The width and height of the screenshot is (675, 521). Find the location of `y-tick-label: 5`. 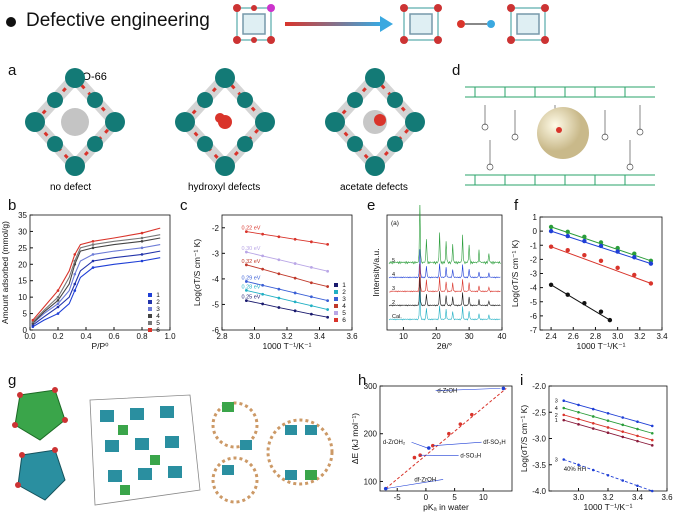

y-tick-label: 5 is located at coordinates (25, 314).